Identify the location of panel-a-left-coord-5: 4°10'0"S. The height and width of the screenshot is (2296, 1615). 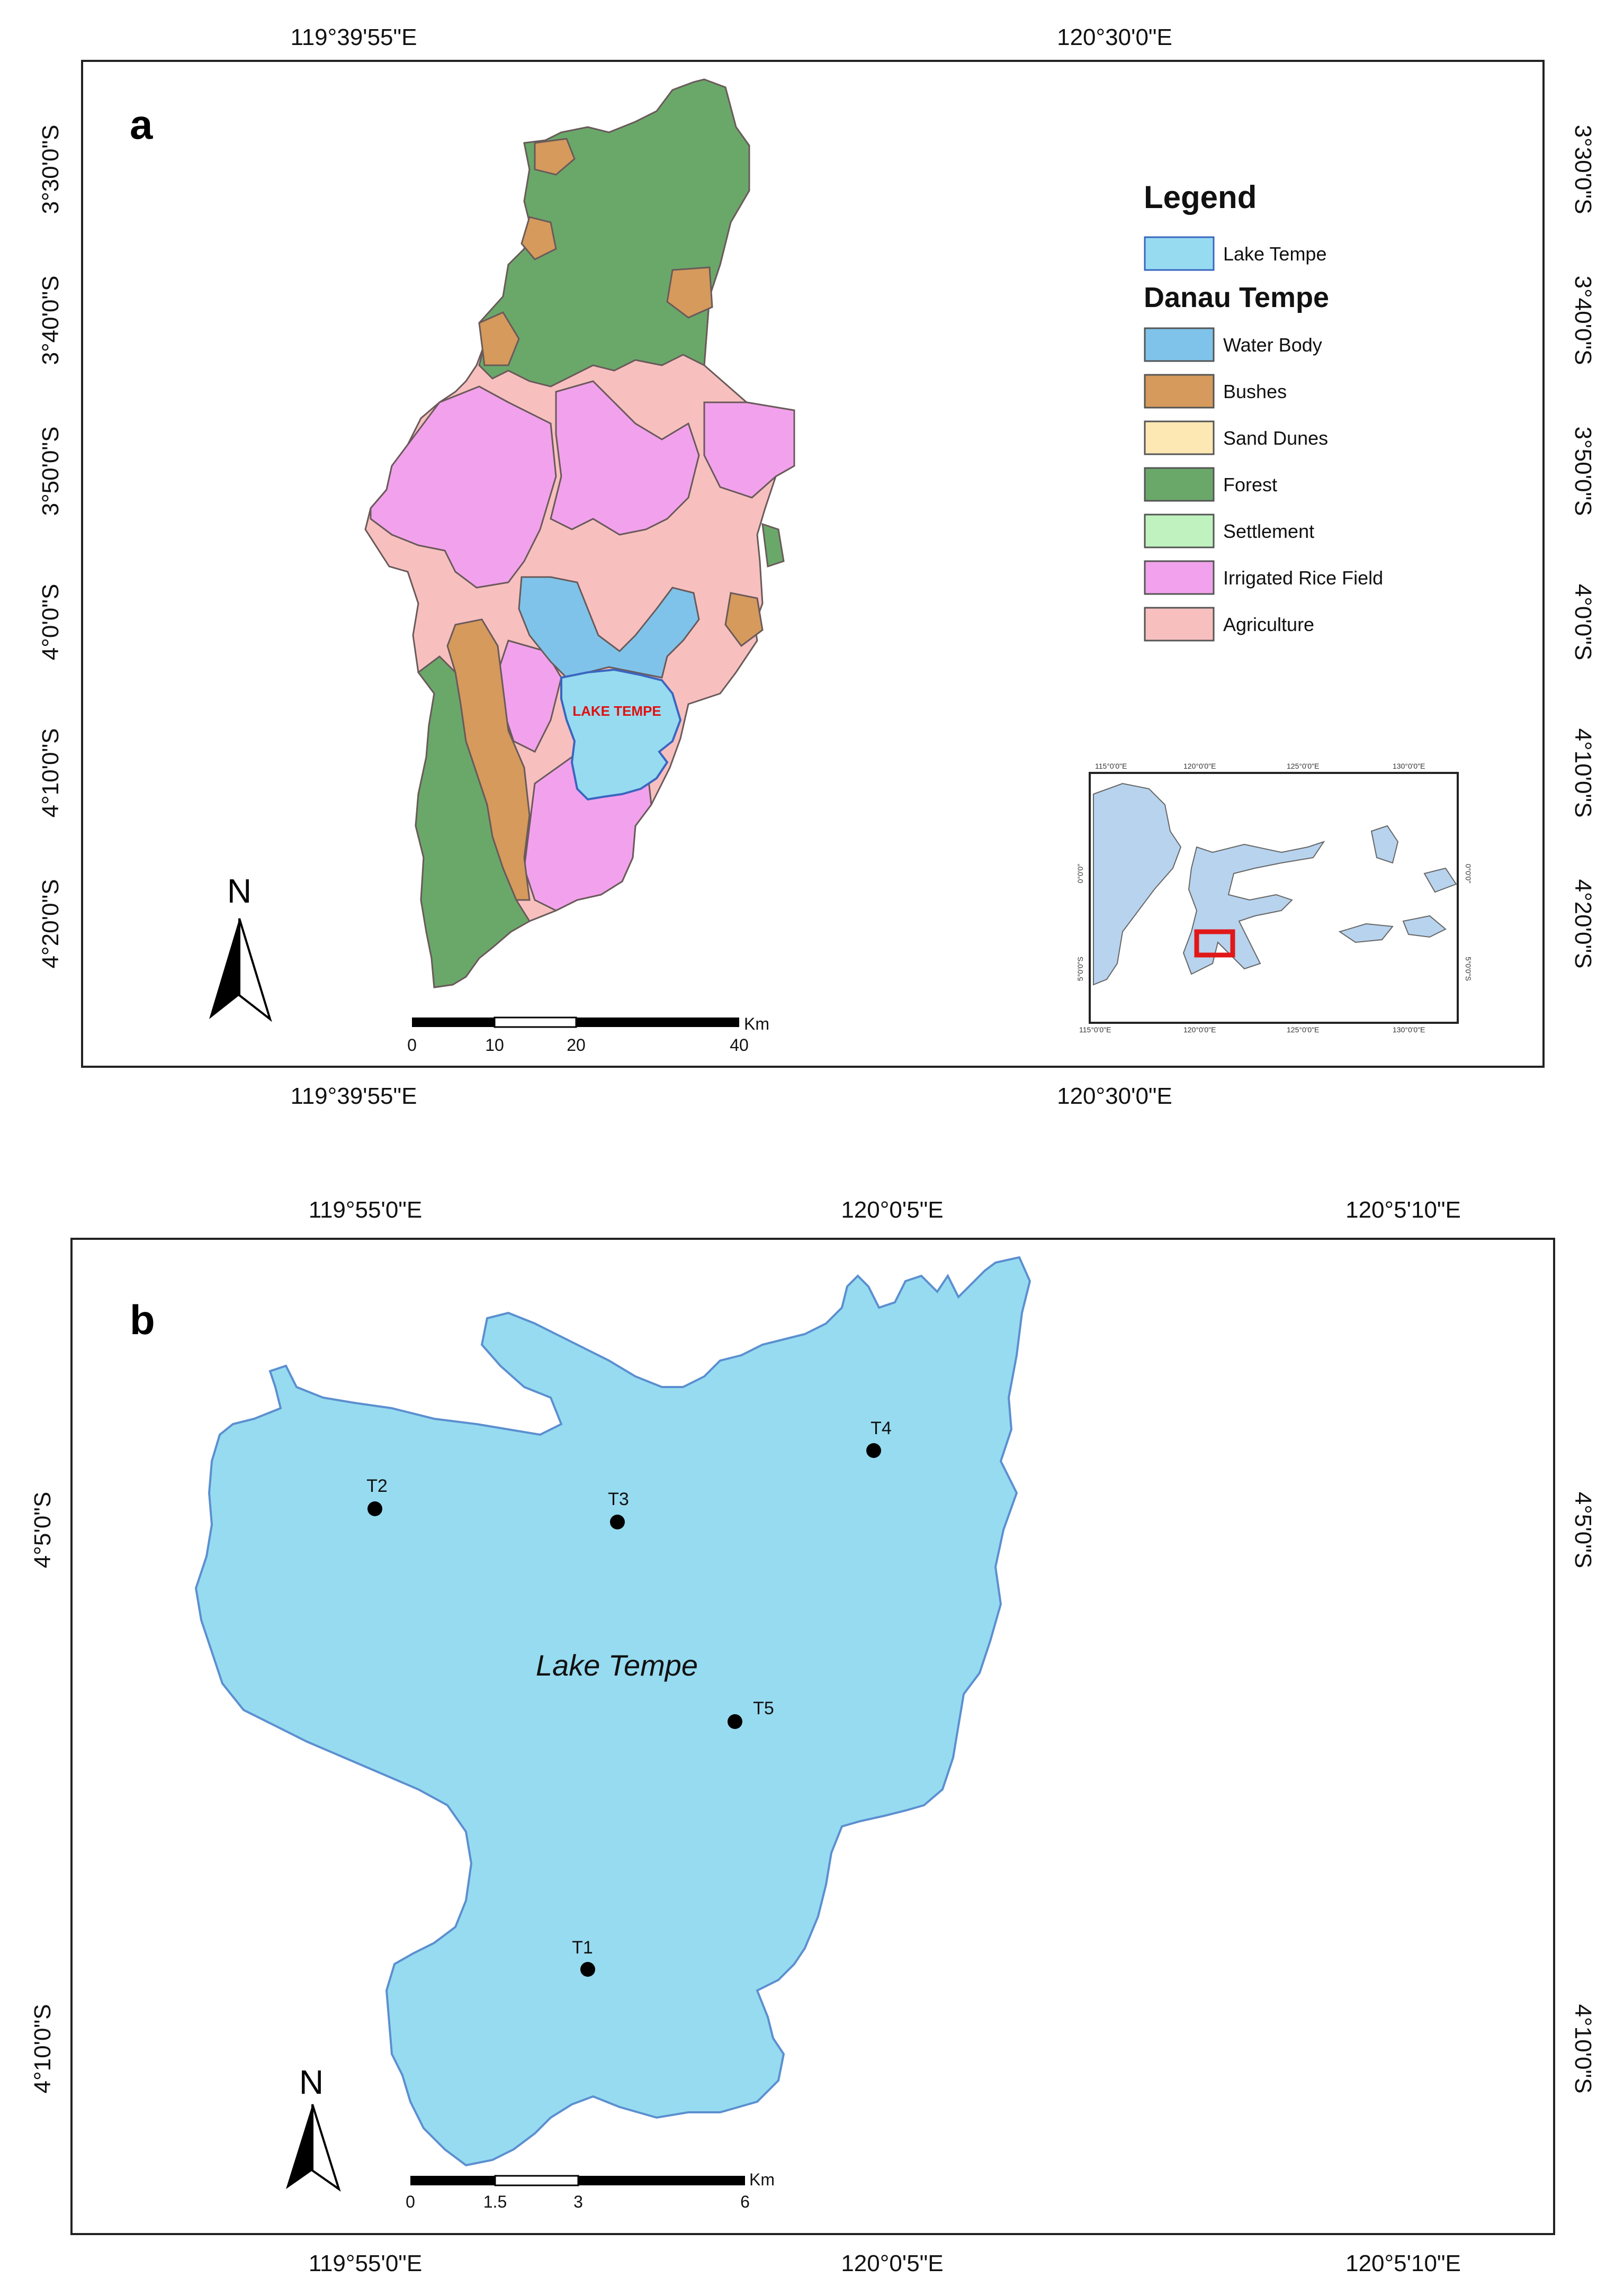
(51, 773).